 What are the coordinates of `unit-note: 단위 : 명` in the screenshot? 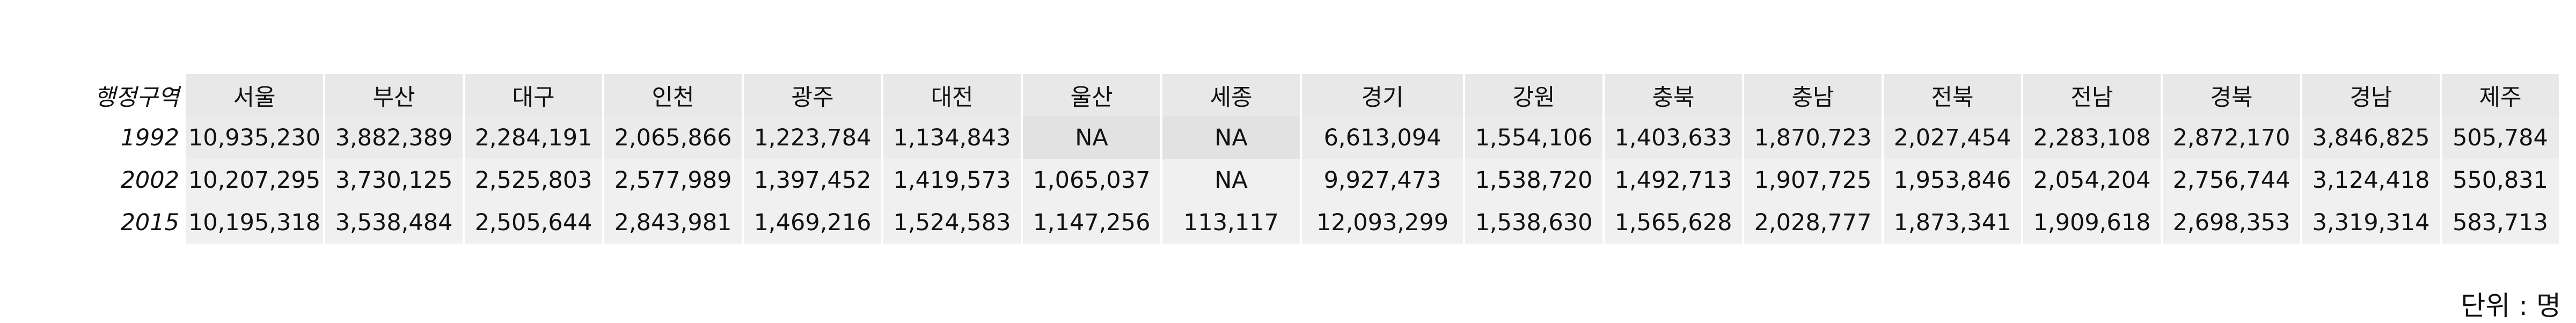 It's located at (2511, 305).